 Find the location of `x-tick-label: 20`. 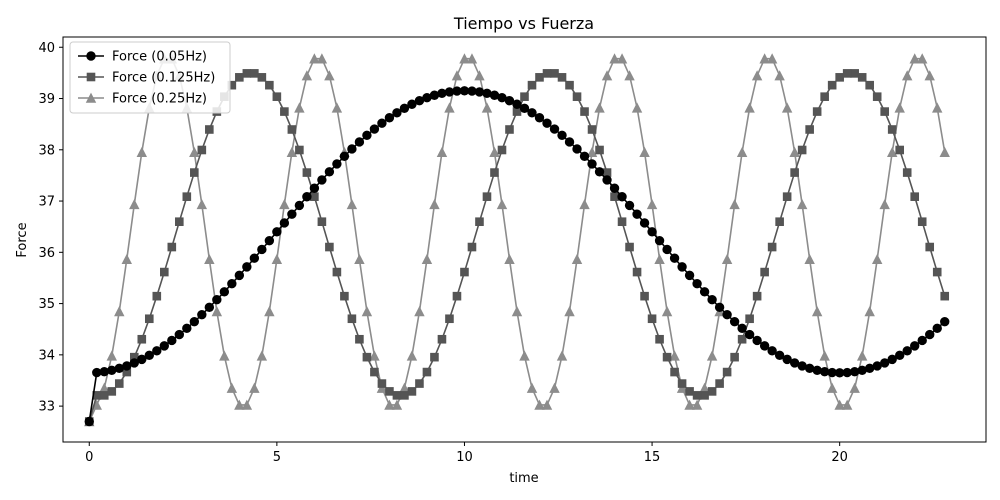

x-tick-label: 20 is located at coordinates (839, 457).